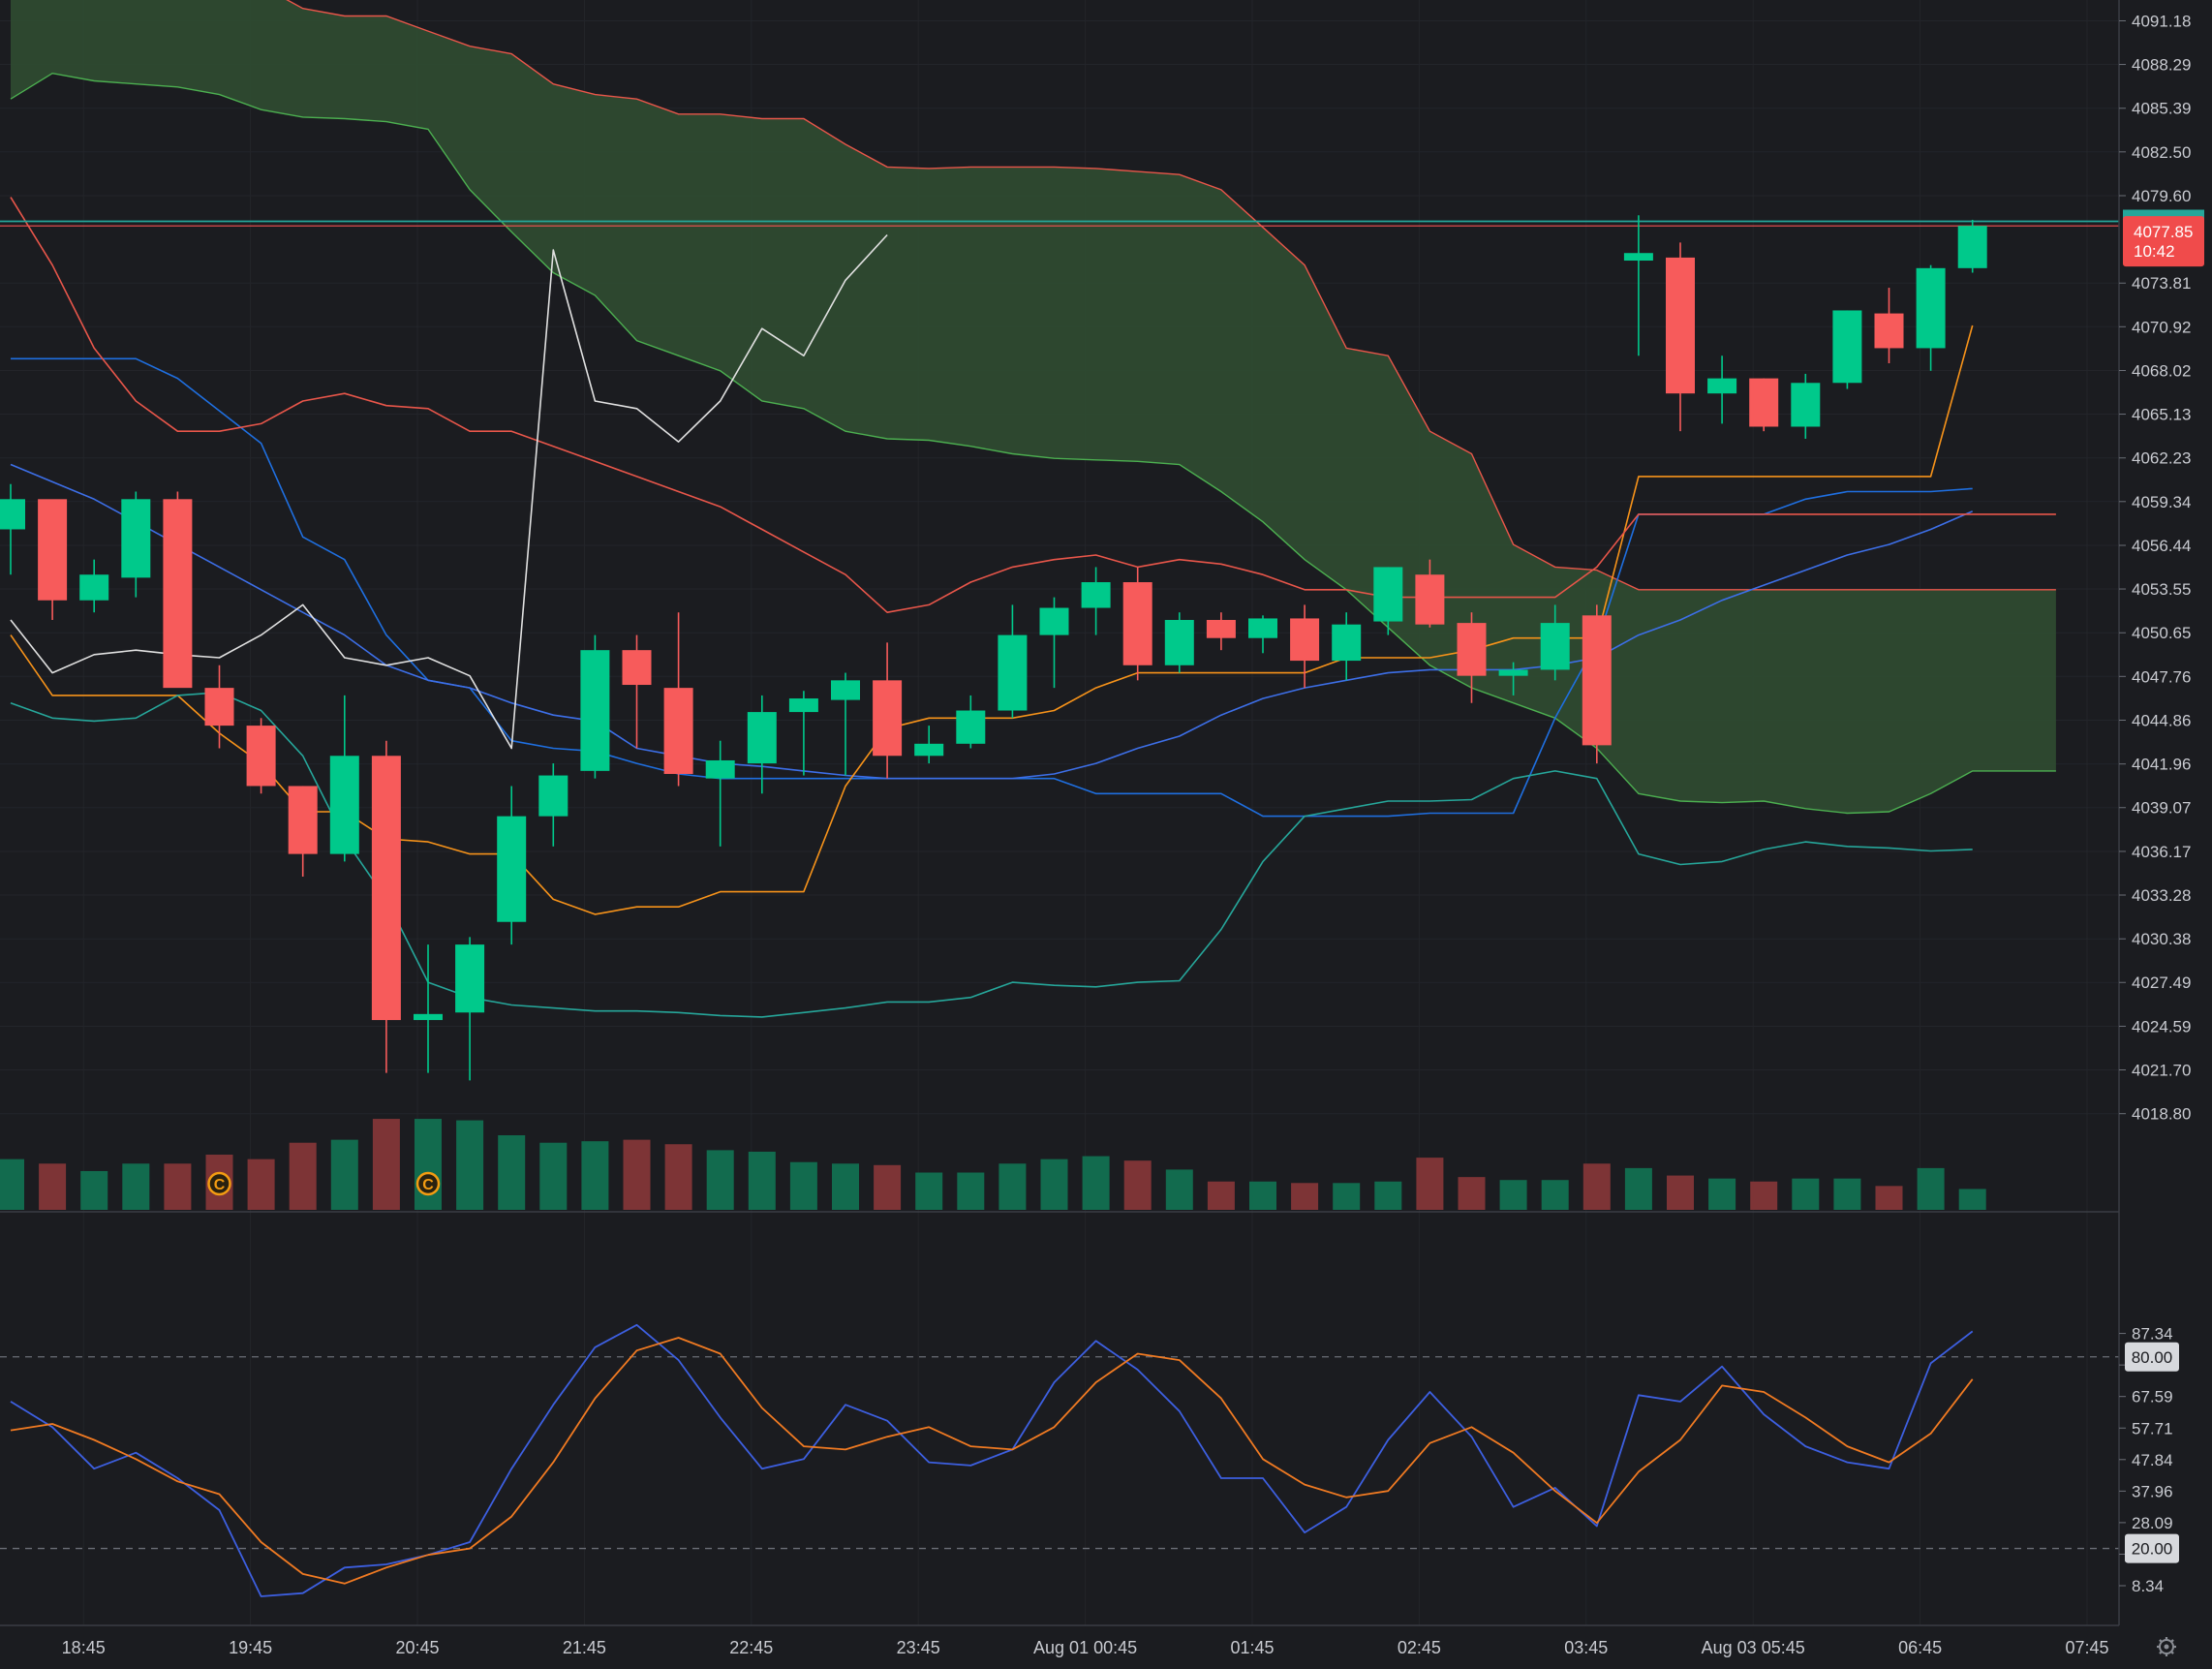  Describe the element at coordinates (919, 1647) in the screenshot. I see `time-axis-label: 23:45` at that location.